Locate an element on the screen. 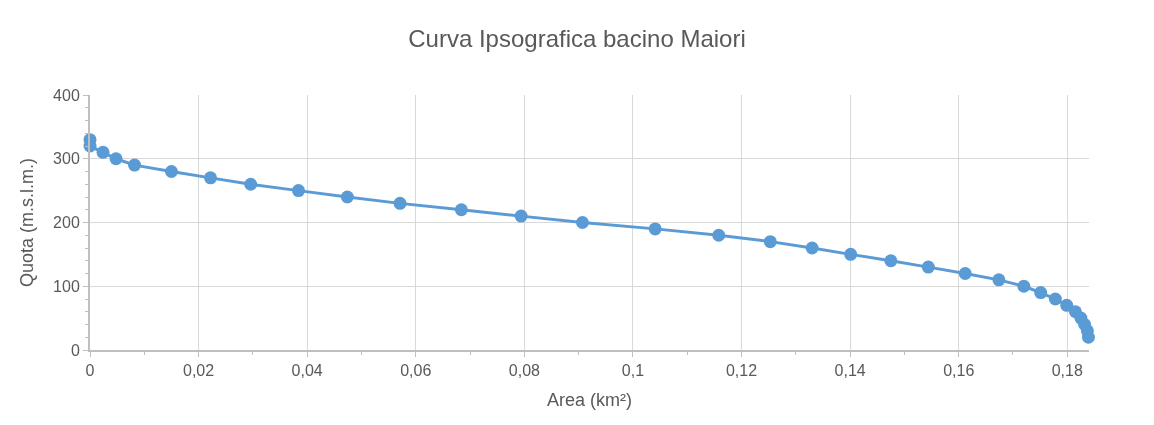 This screenshot has height=425, width=1154. y-tick-label: 300 is located at coordinates (66, 159).